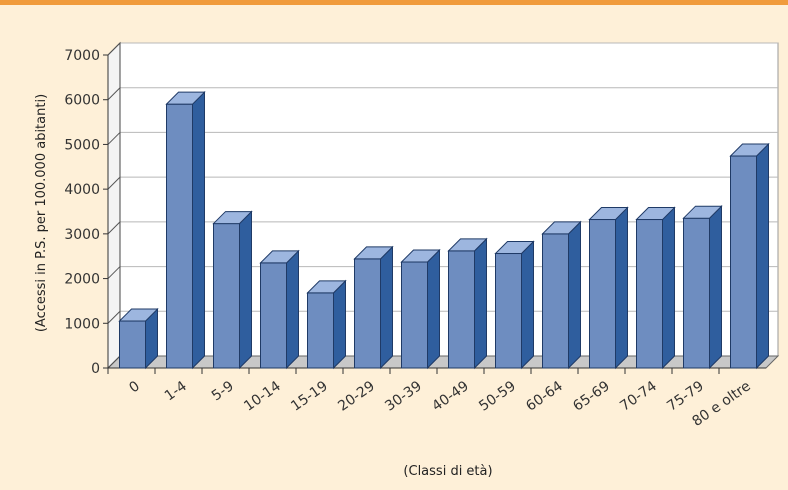  I want to click on y-tick-label: 6000, so click(82, 101).